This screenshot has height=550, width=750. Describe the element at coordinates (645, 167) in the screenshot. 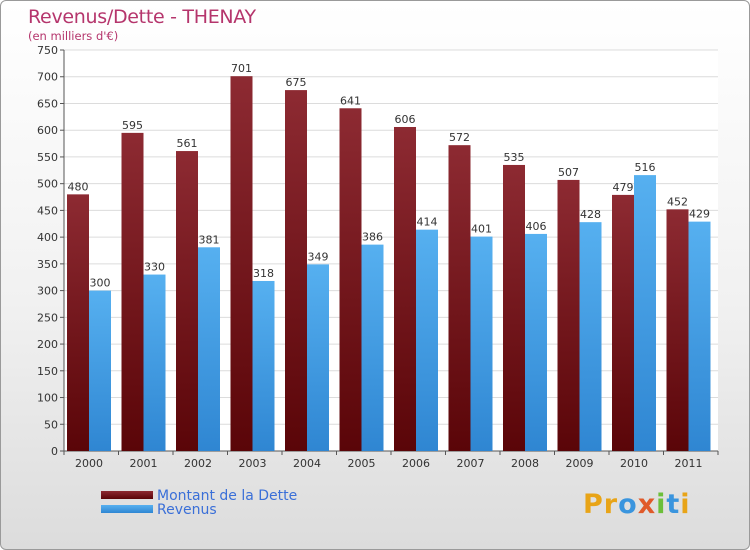

I see `value-label-revenue: 516` at that location.